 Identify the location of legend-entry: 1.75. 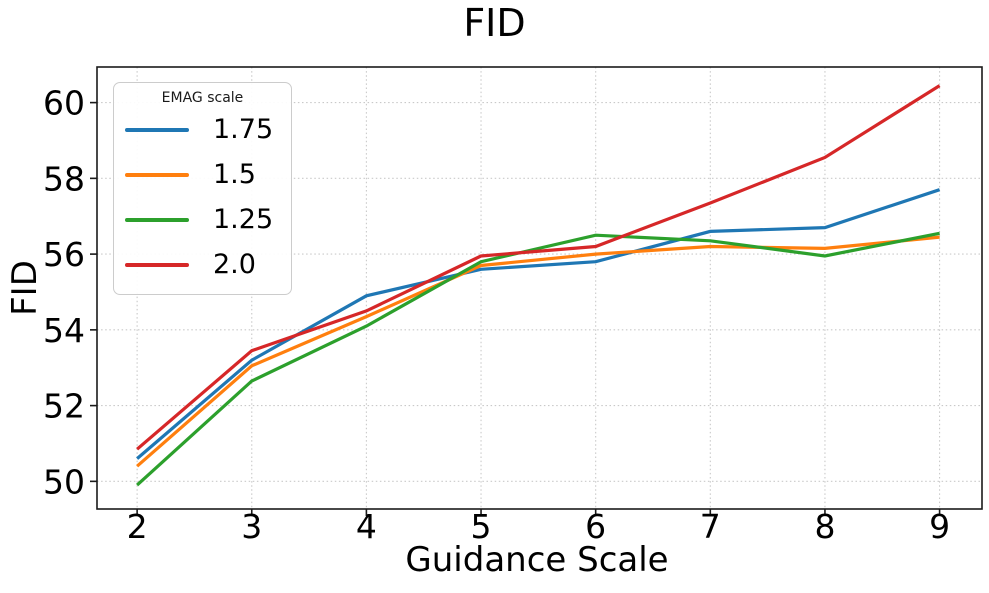
(202, 129).